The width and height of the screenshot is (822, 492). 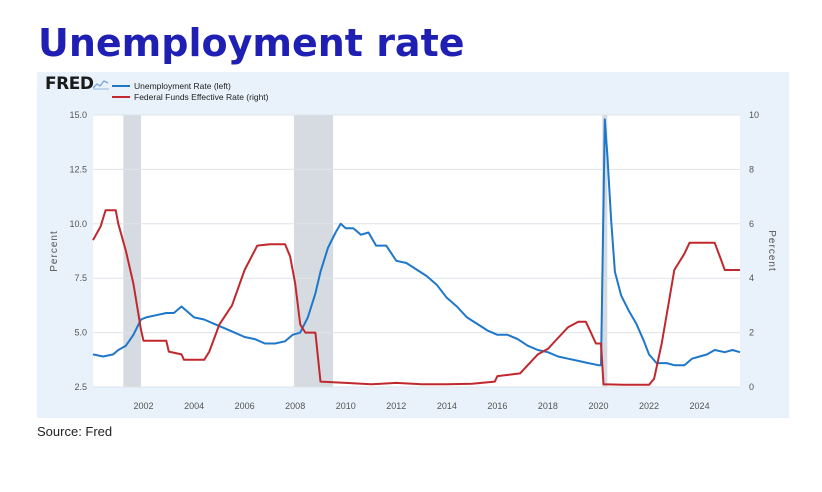 I want to click on x-tick-label: 2002, so click(x=144, y=406).